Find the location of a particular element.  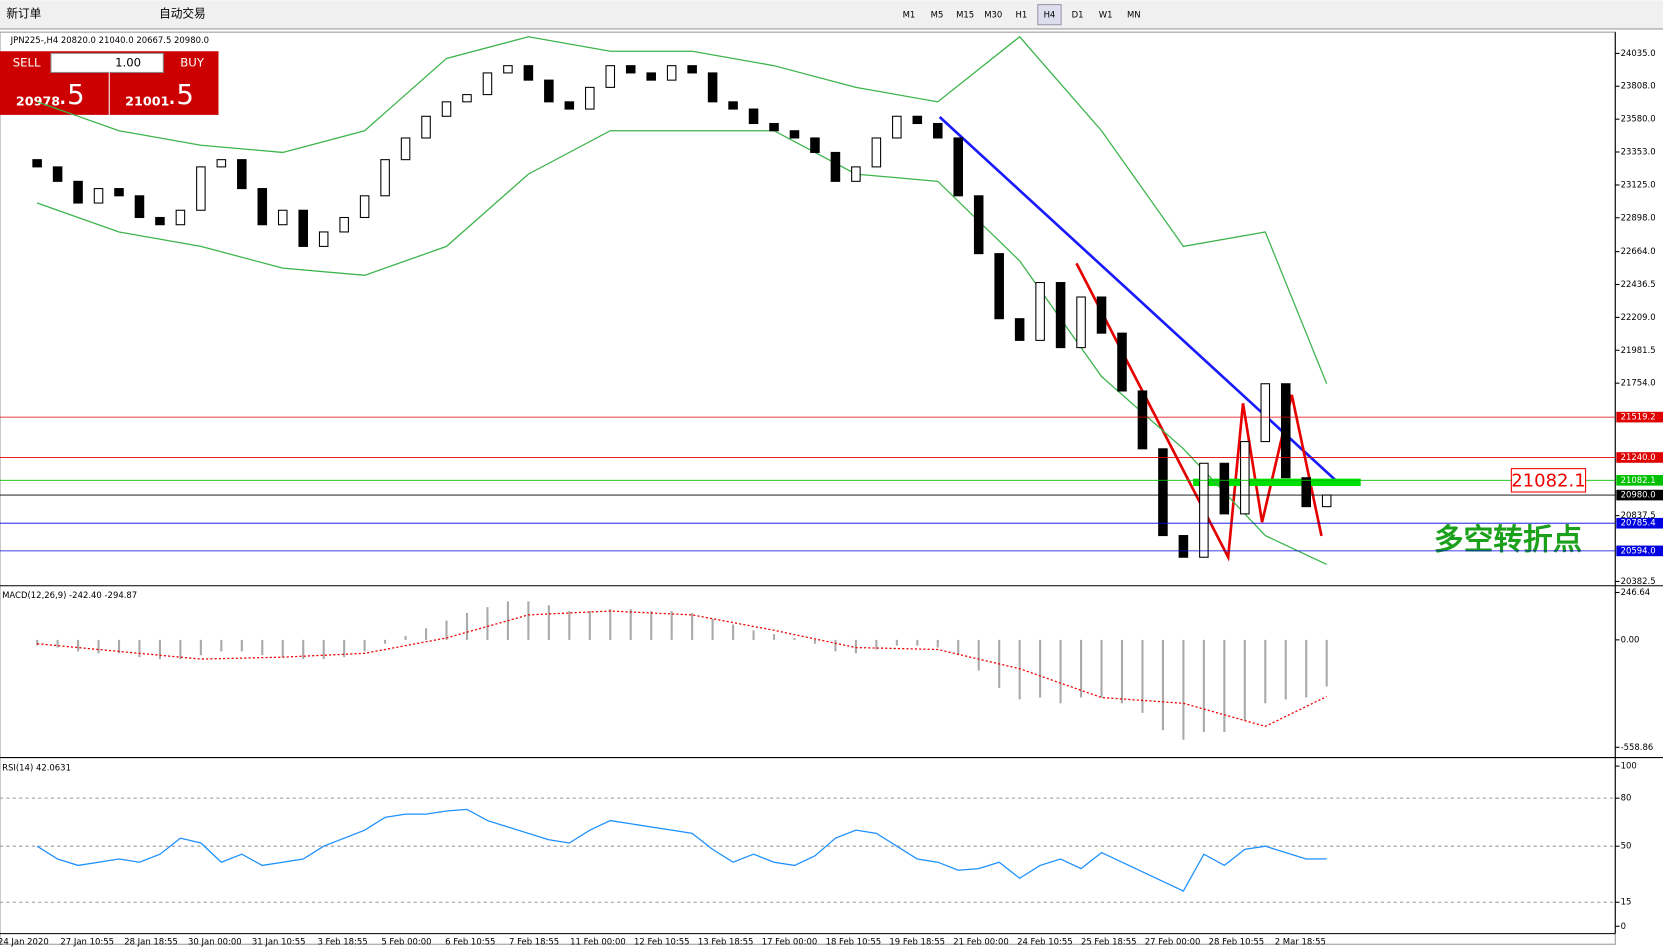

lots: 1.00 is located at coordinates (128, 62).